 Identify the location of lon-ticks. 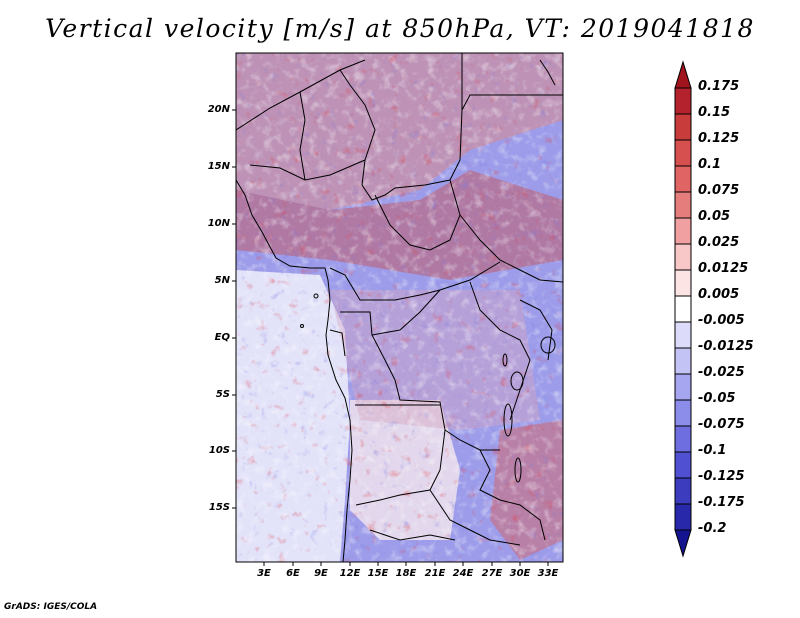
(406, 564).